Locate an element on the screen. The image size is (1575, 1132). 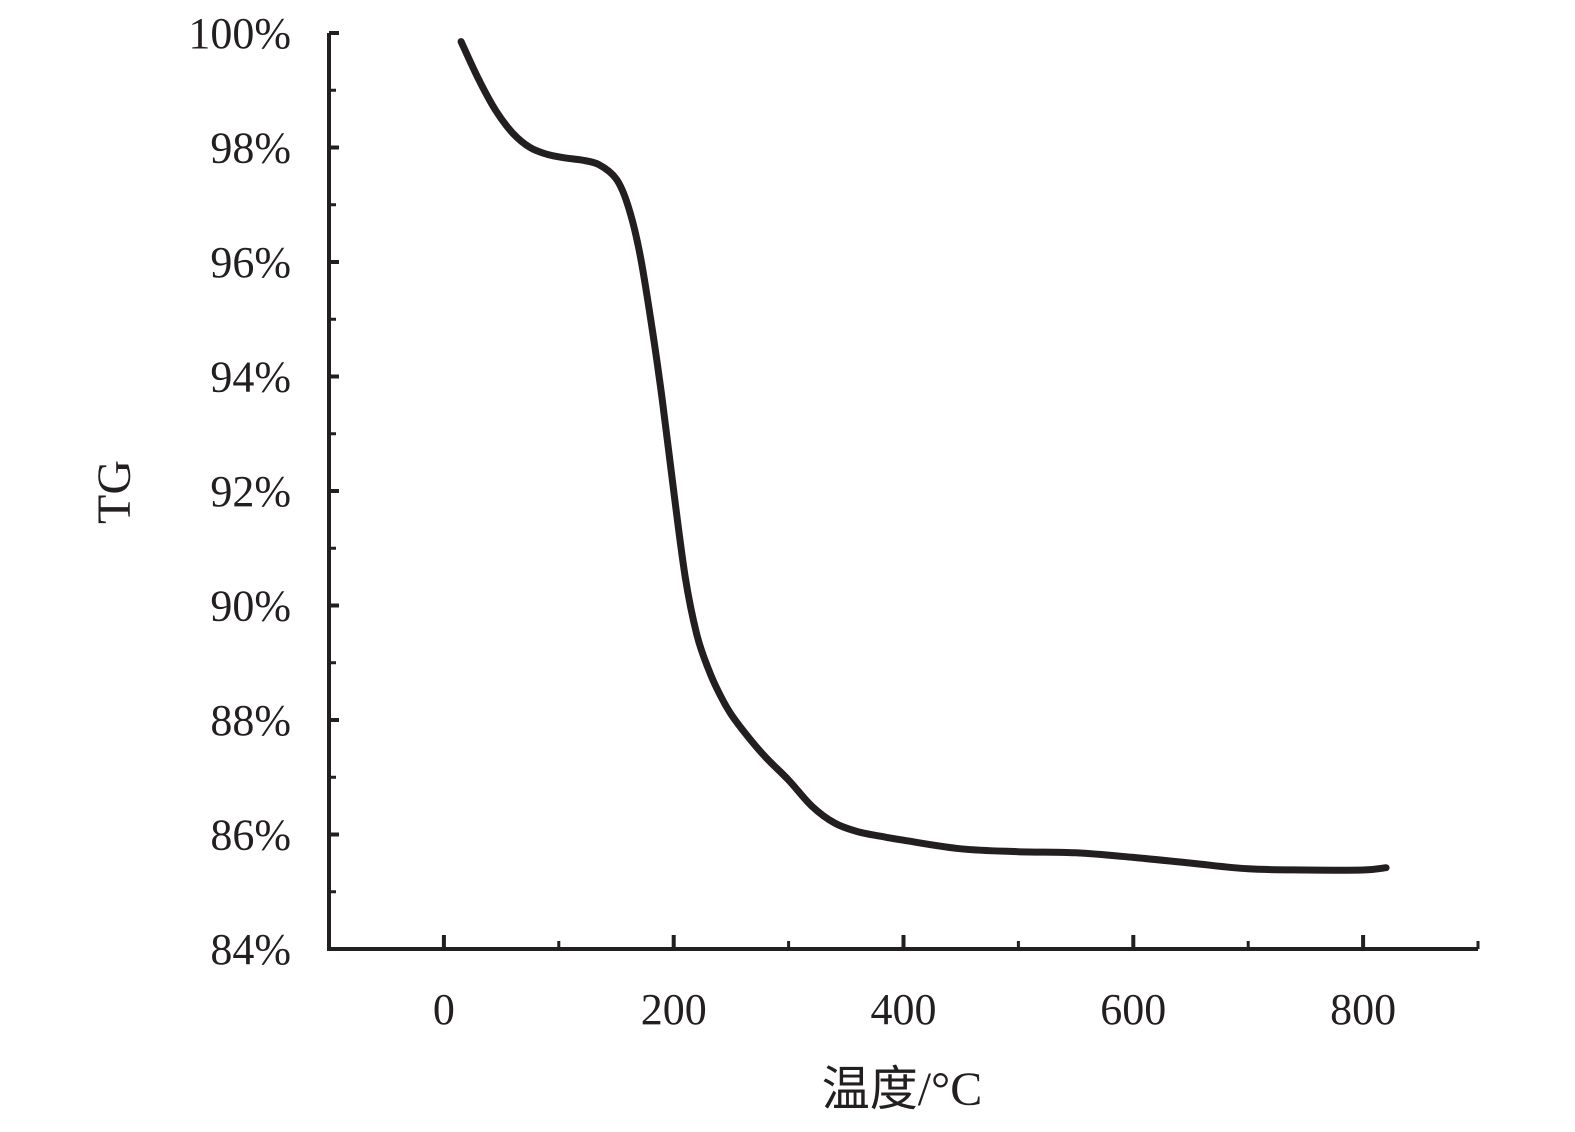
y-tick-label-90: 90% is located at coordinates (250, 606).